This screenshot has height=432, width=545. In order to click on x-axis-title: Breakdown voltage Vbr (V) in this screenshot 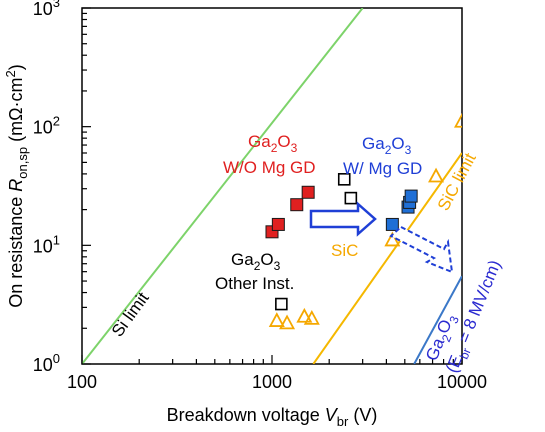, I will do `click(272, 417)`.